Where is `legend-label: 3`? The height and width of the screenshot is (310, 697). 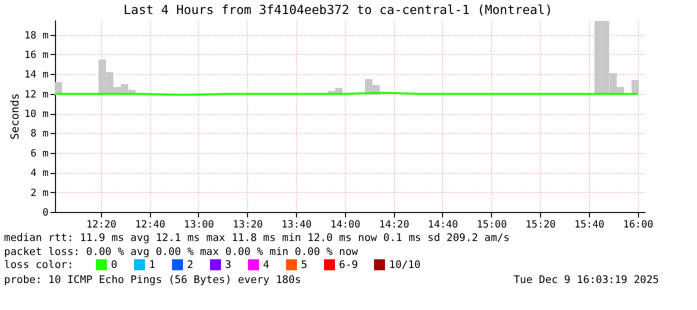
legend-label: 3 is located at coordinates (228, 264).